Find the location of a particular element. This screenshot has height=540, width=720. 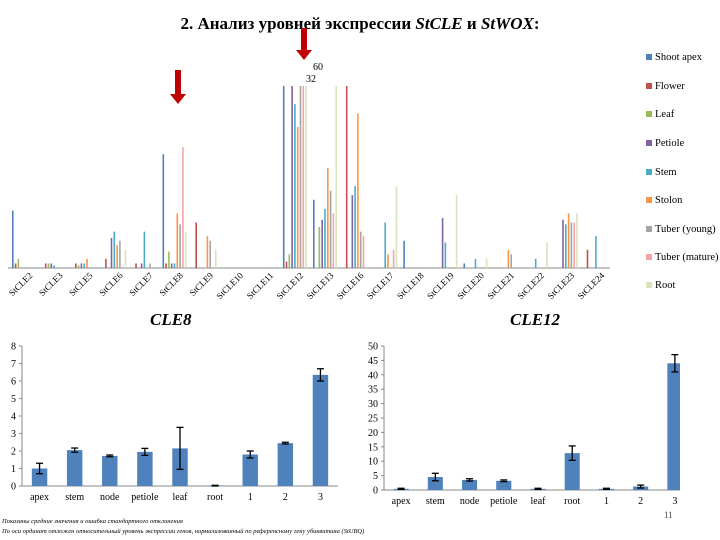

cle12-x-label-3: 3 is located at coordinates (674, 501).